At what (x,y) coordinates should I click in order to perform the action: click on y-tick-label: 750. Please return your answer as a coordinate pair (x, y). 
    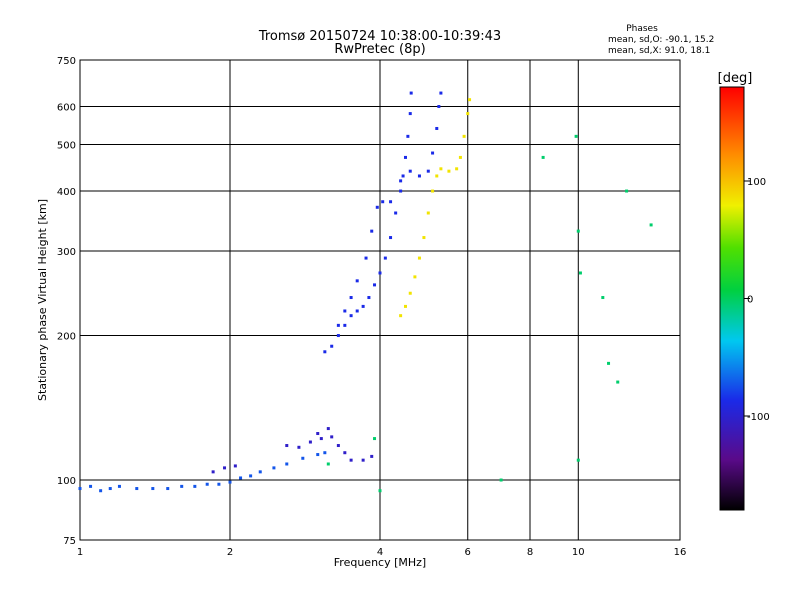
    Looking at the image, I should click on (66, 61).